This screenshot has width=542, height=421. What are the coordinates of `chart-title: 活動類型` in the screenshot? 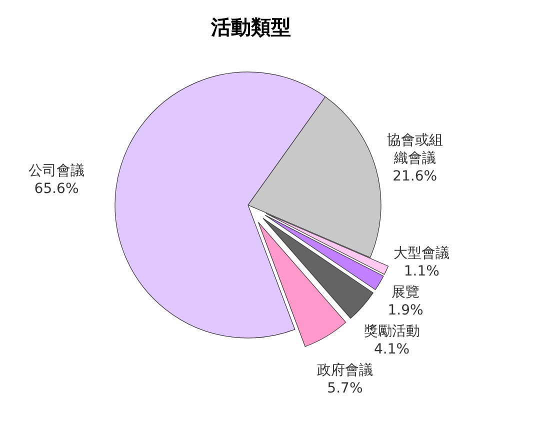 It's located at (250, 27).